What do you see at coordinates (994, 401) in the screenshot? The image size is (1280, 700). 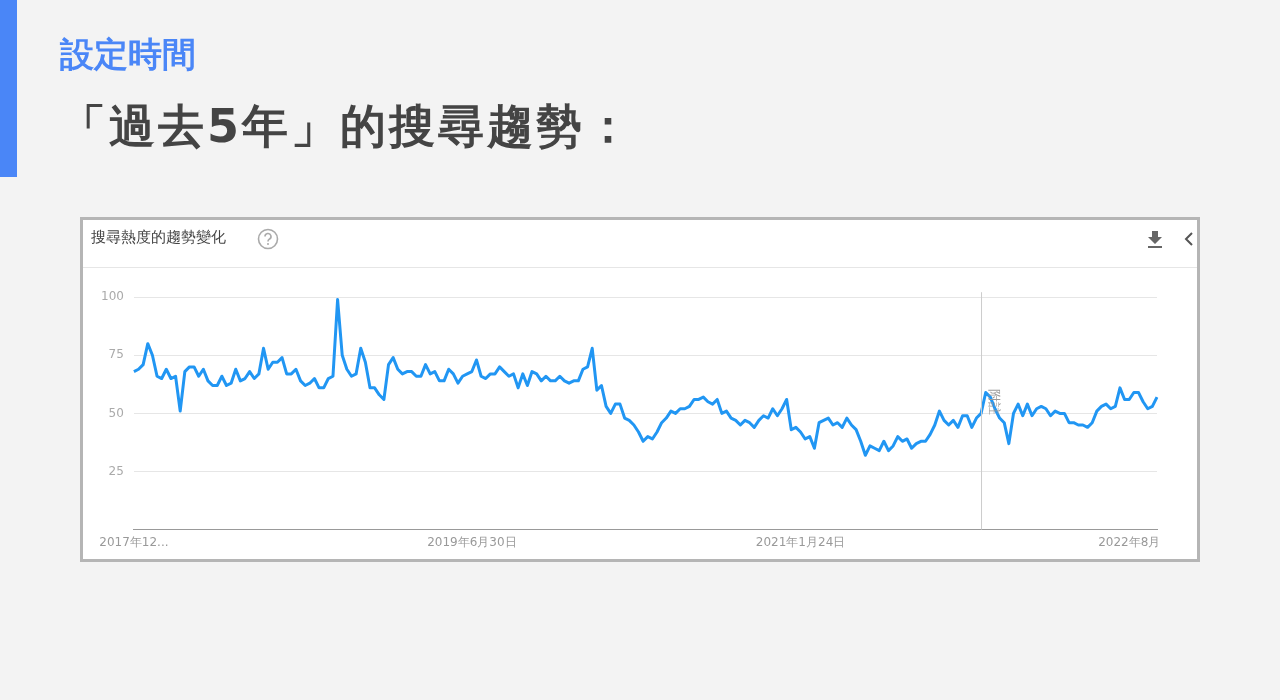 I see `annotation: 附註` at bounding box center [994, 401].